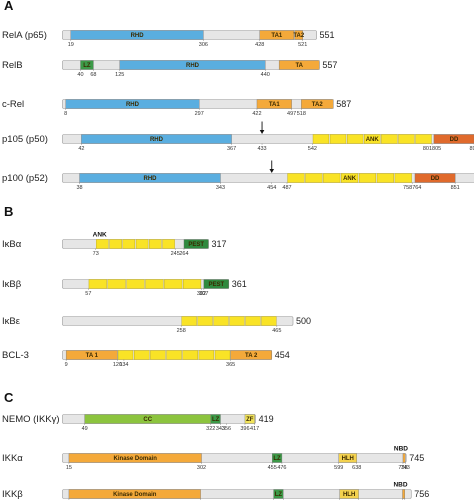 The height and width of the screenshot is (501, 474). I want to click on position-label: 892, so click(472, 149).